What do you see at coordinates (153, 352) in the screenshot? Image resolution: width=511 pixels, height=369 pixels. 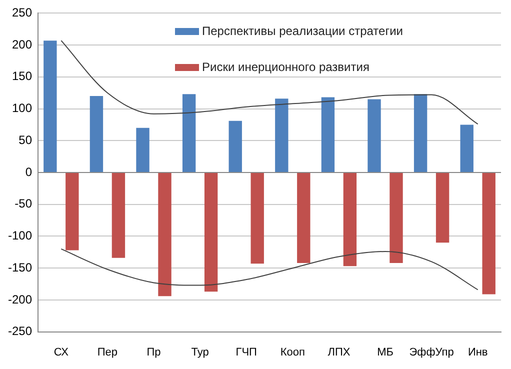 I see `x-tick-label: Пр` at bounding box center [153, 352].